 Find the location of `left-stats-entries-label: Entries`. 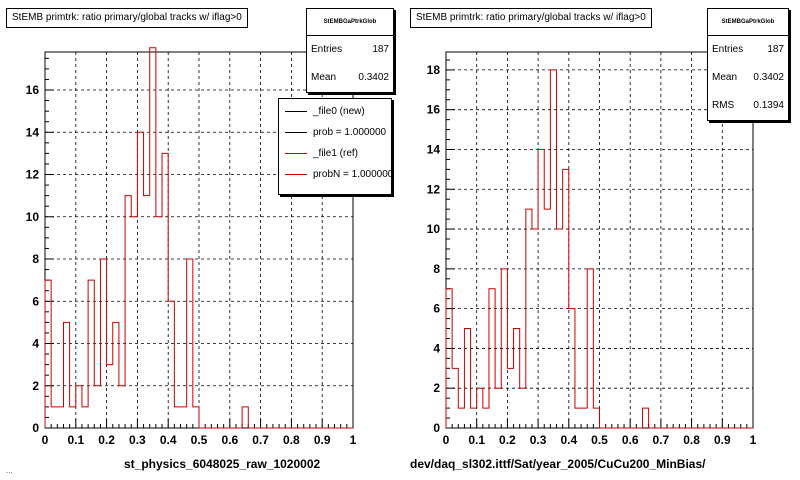

left-stats-entries-label: Entries is located at coordinates (327, 49).